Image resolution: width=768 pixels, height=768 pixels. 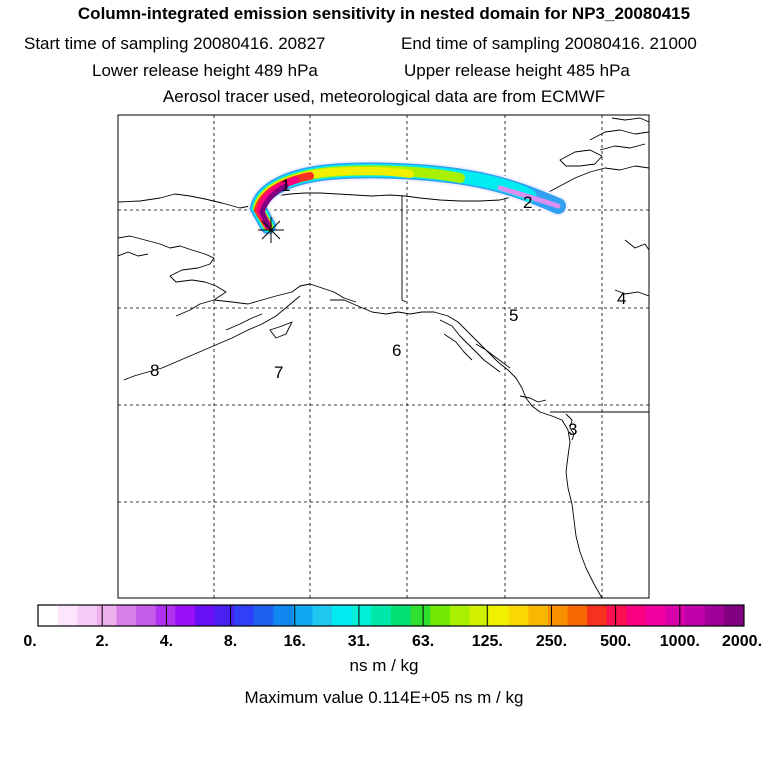 I want to click on region-label-6: 6, so click(x=396, y=350).